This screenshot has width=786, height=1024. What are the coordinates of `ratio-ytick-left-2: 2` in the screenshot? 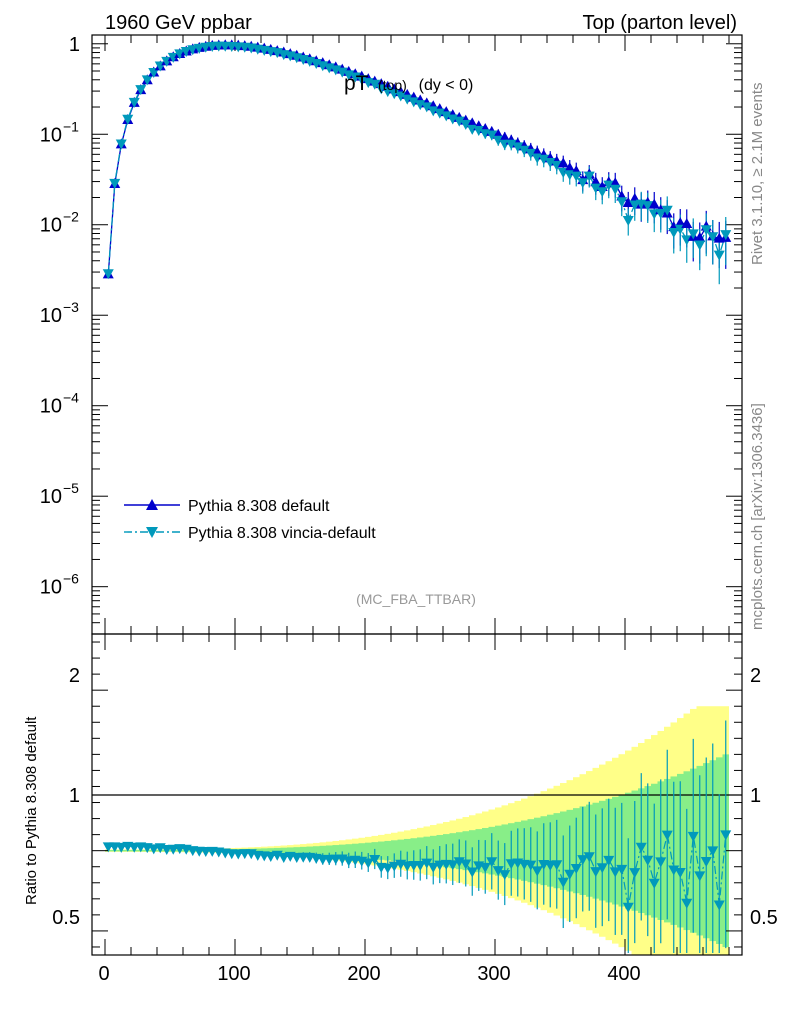 It's located at (74, 676).